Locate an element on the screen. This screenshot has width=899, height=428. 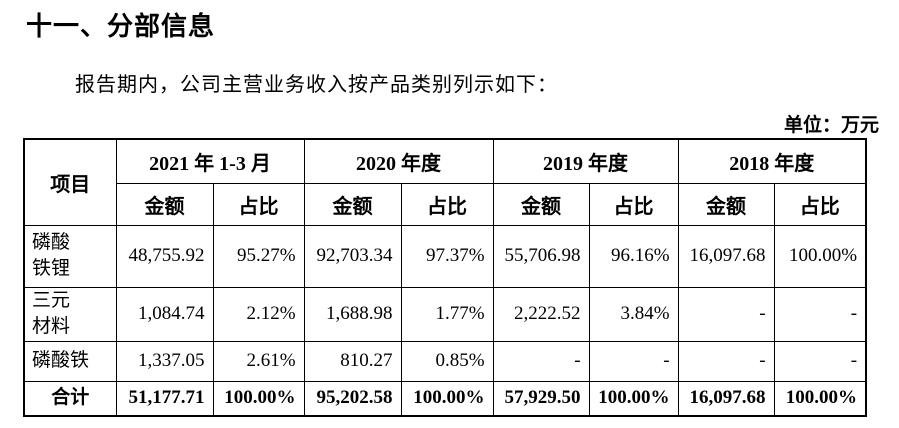
col-header-period-2020: 2020 年度 is located at coordinates (398, 161).